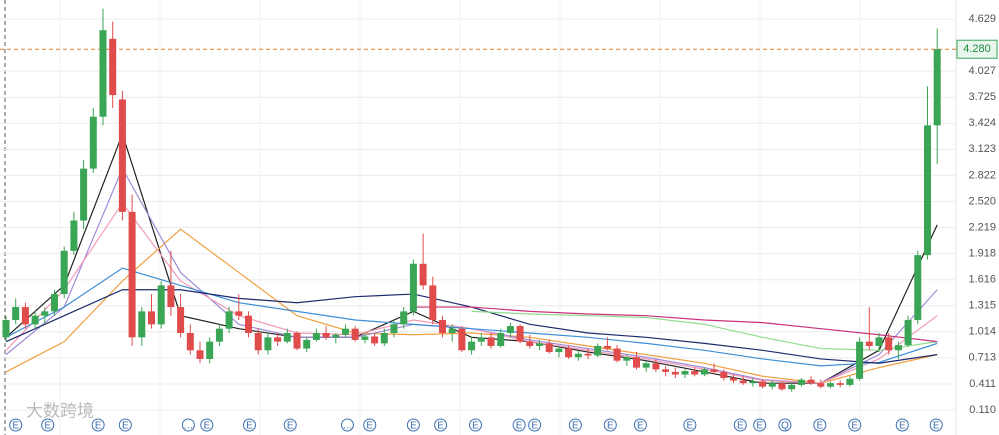 Image resolution: width=999 pixels, height=435 pixels. Describe the element at coordinates (982, 149) in the screenshot. I see `y-tick-label: 3.123` at that location.